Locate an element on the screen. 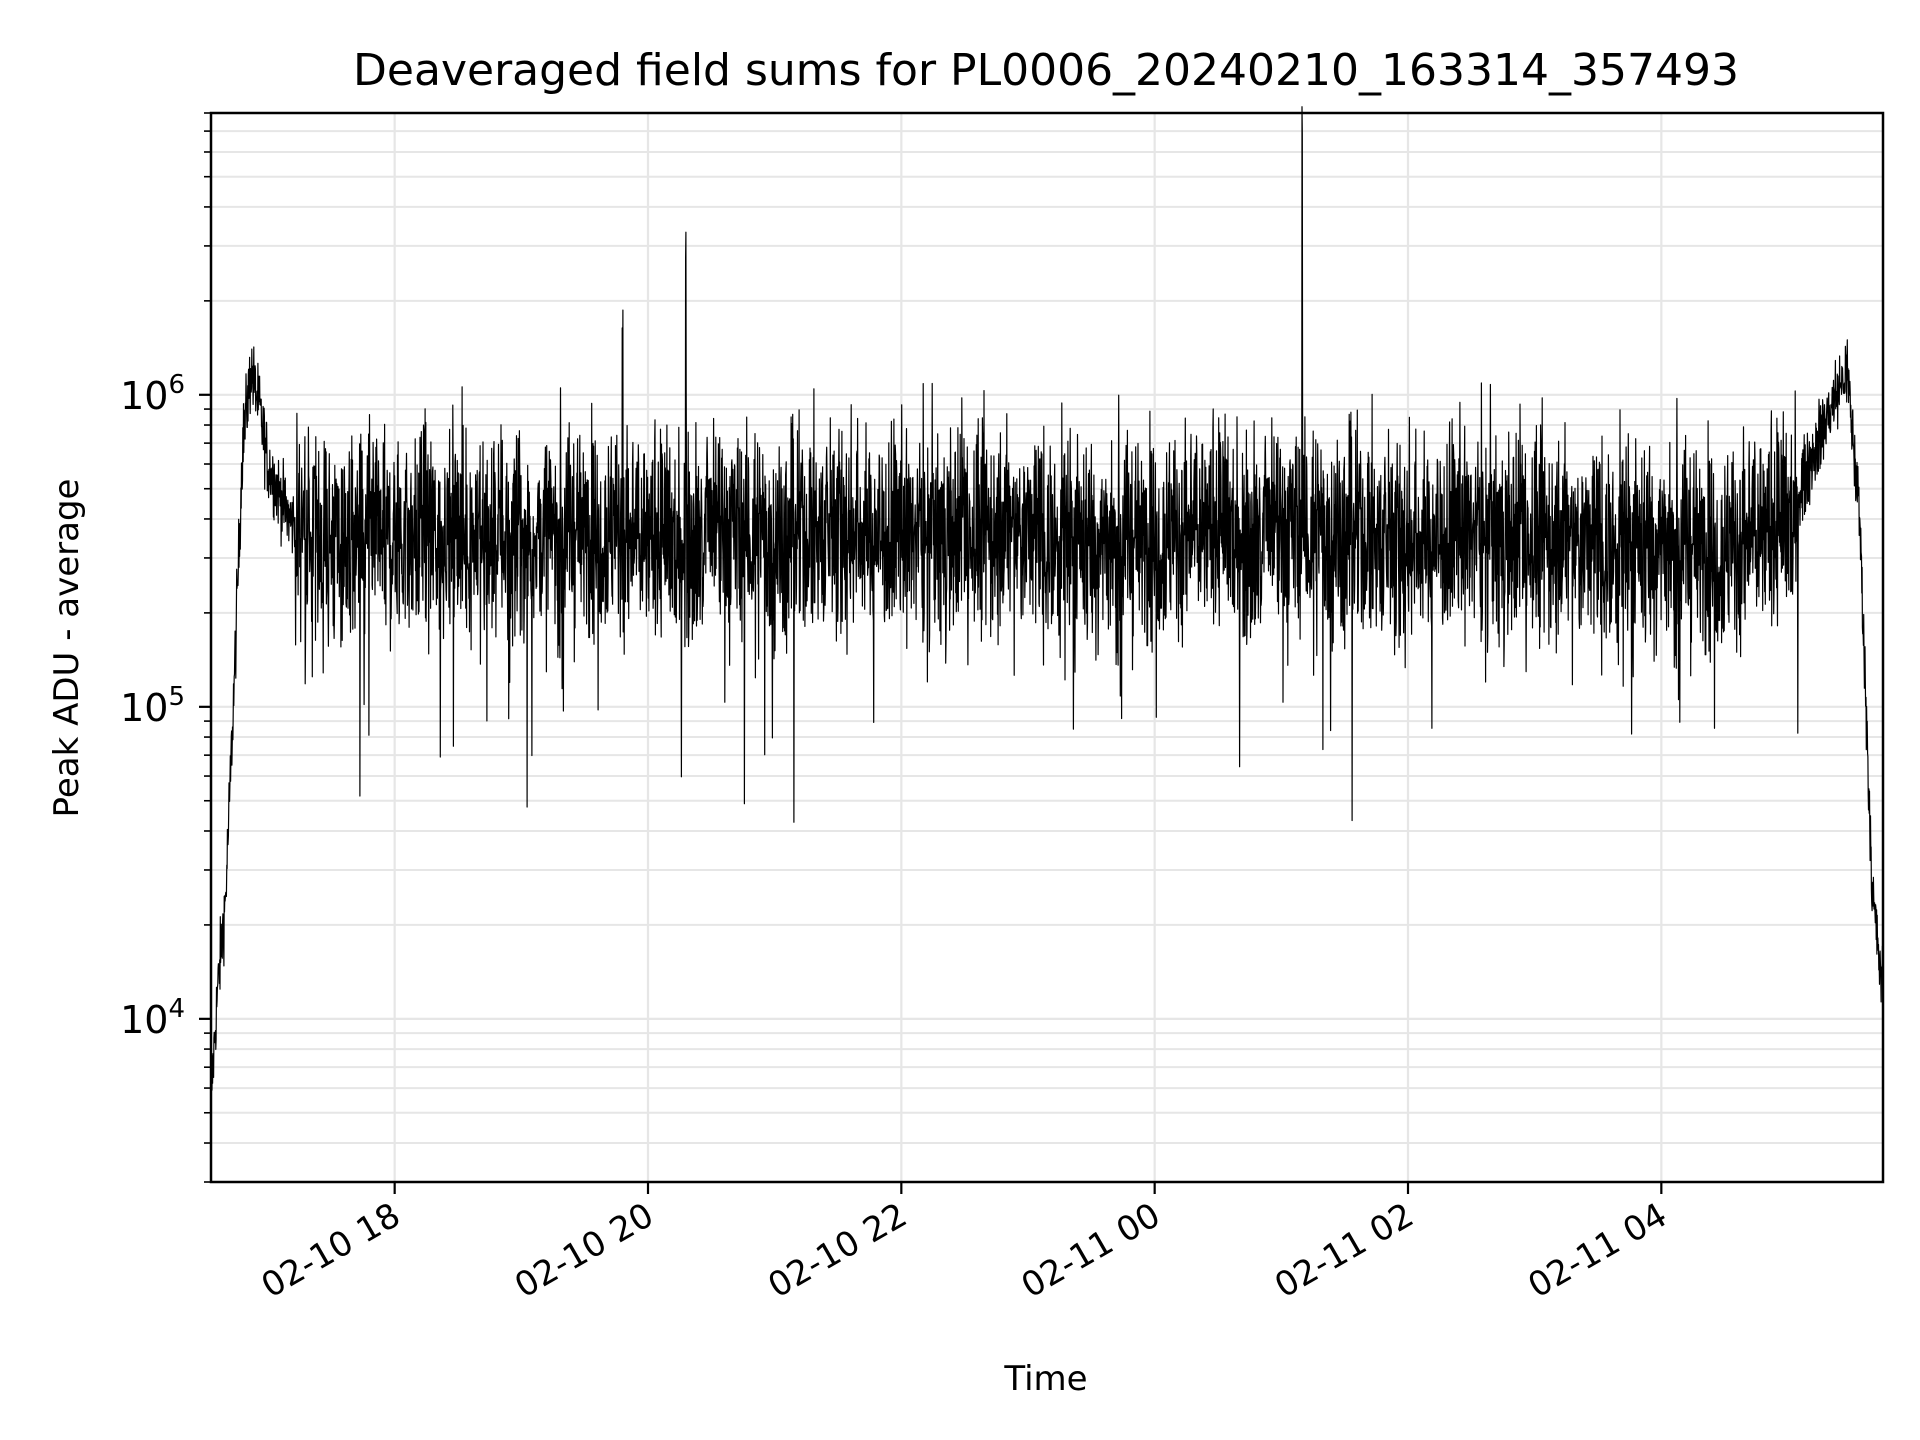 The width and height of the screenshot is (1920, 1440). y-tick-label: 105 is located at coordinates (152, 706).